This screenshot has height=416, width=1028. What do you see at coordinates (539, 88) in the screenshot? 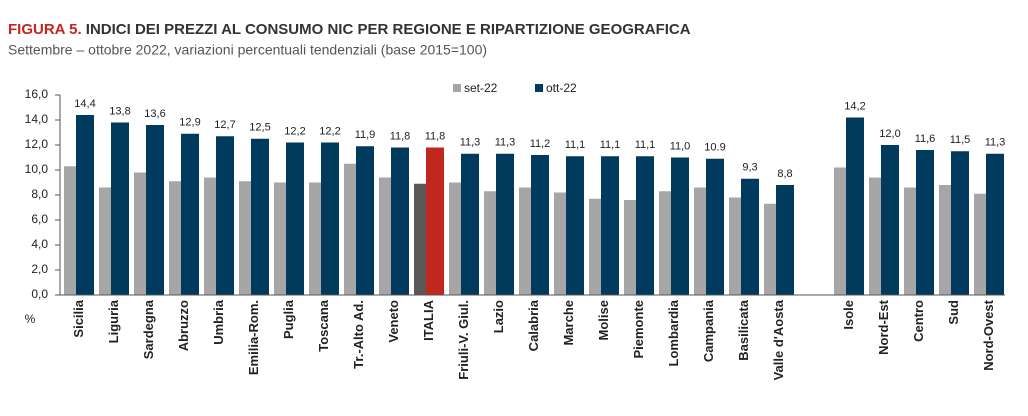
I see `legend-swatch` at bounding box center [539, 88].